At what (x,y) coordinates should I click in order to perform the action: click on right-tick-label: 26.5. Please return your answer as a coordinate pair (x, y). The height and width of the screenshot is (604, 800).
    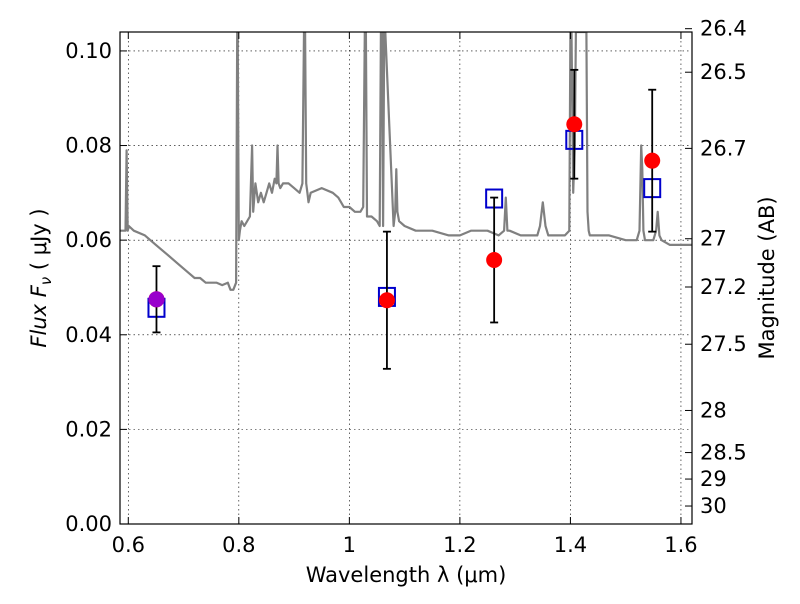
    Looking at the image, I should click on (723, 72).